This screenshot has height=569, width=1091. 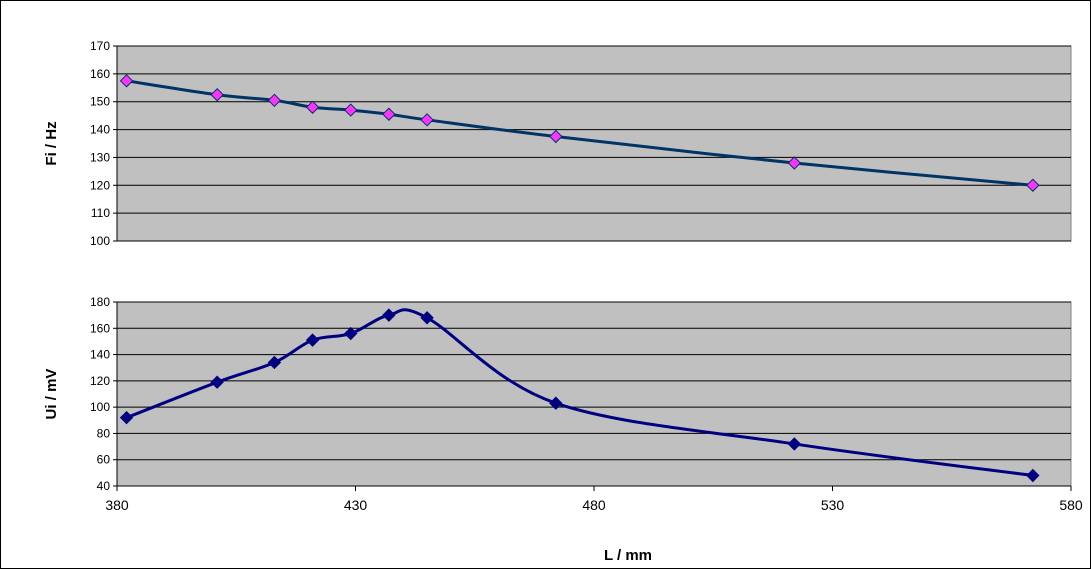 What do you see at coordinates (833, 505) in the screenshot?
I see `x-tick-label: 530` at bounding box center [833, 505].